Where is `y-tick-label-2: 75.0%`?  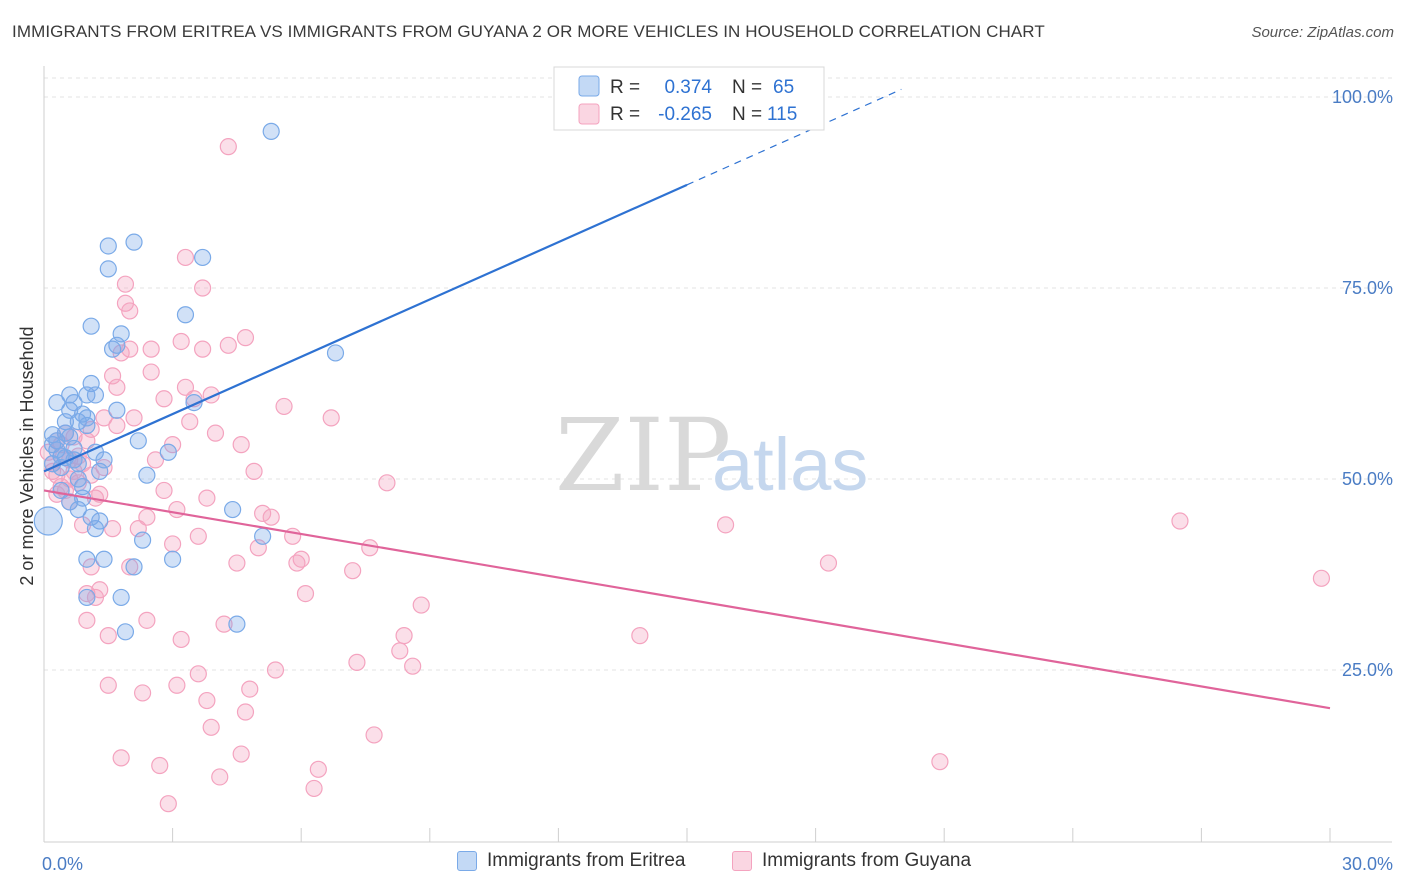 y-tick-label-2: 75.0% is located at coordinates (1367, 288).